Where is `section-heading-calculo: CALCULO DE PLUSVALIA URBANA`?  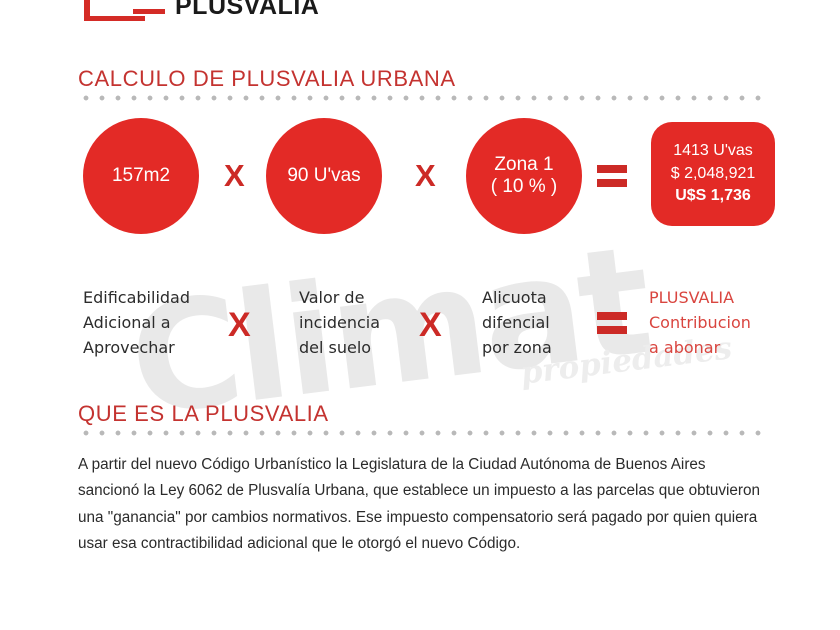
section-heading-calculo: CALCULO DE PLUSVALIA URBANA is located at coordinates (267, 78).